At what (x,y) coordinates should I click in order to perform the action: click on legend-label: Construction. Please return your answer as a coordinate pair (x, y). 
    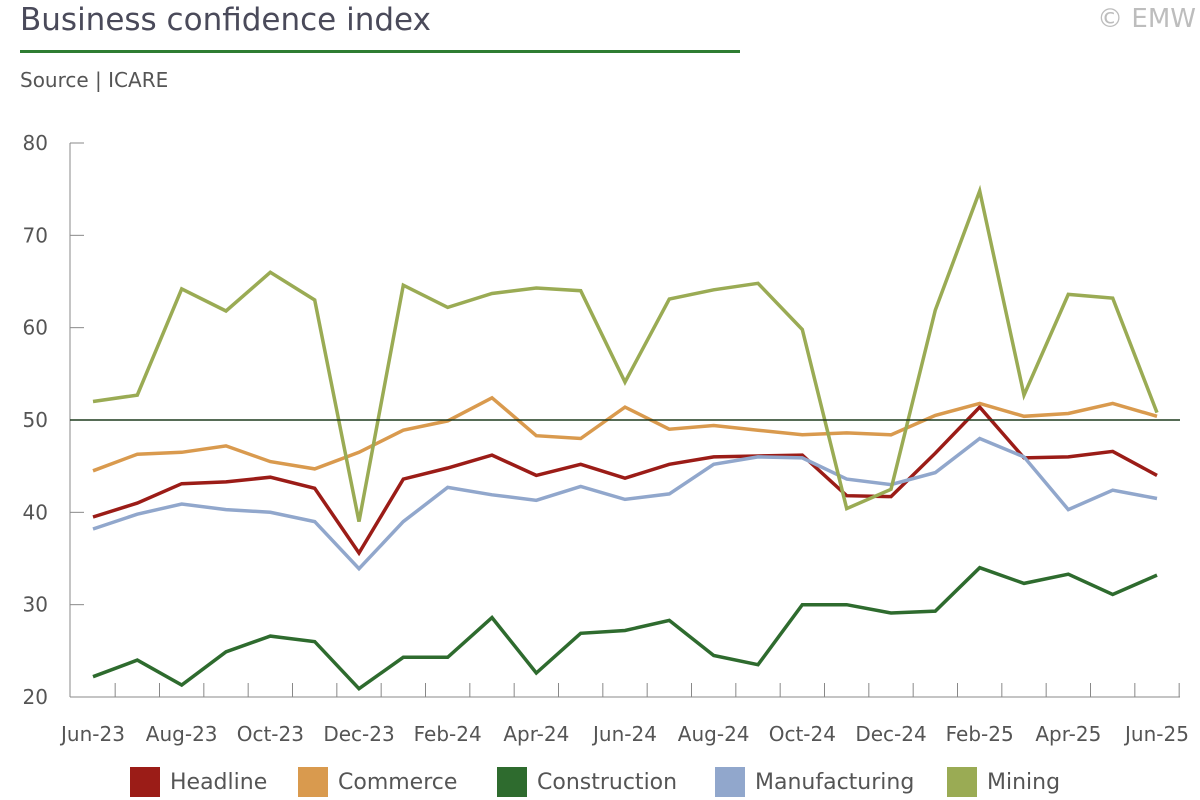
    Looking at the image, I should click on (607, 782).